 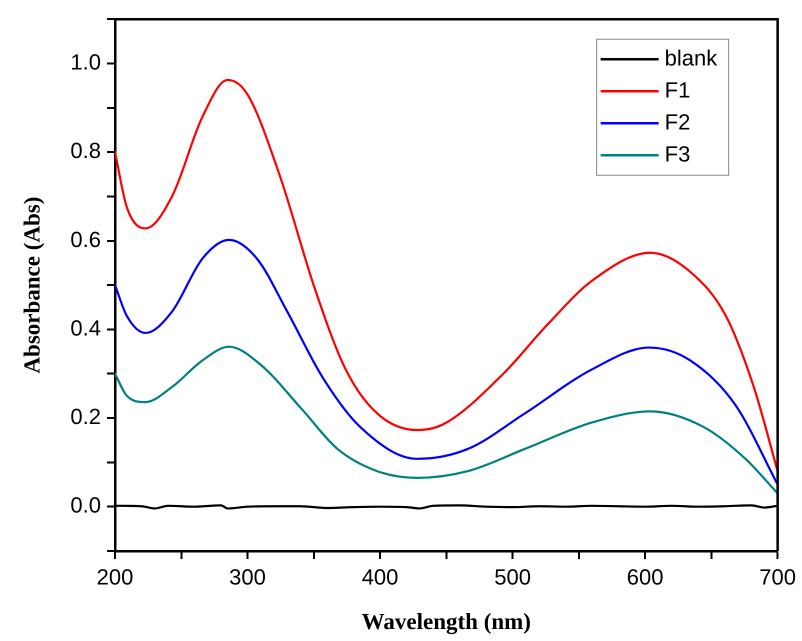 I want to click on x-tick-label: 300, so click(x=247, y=577).